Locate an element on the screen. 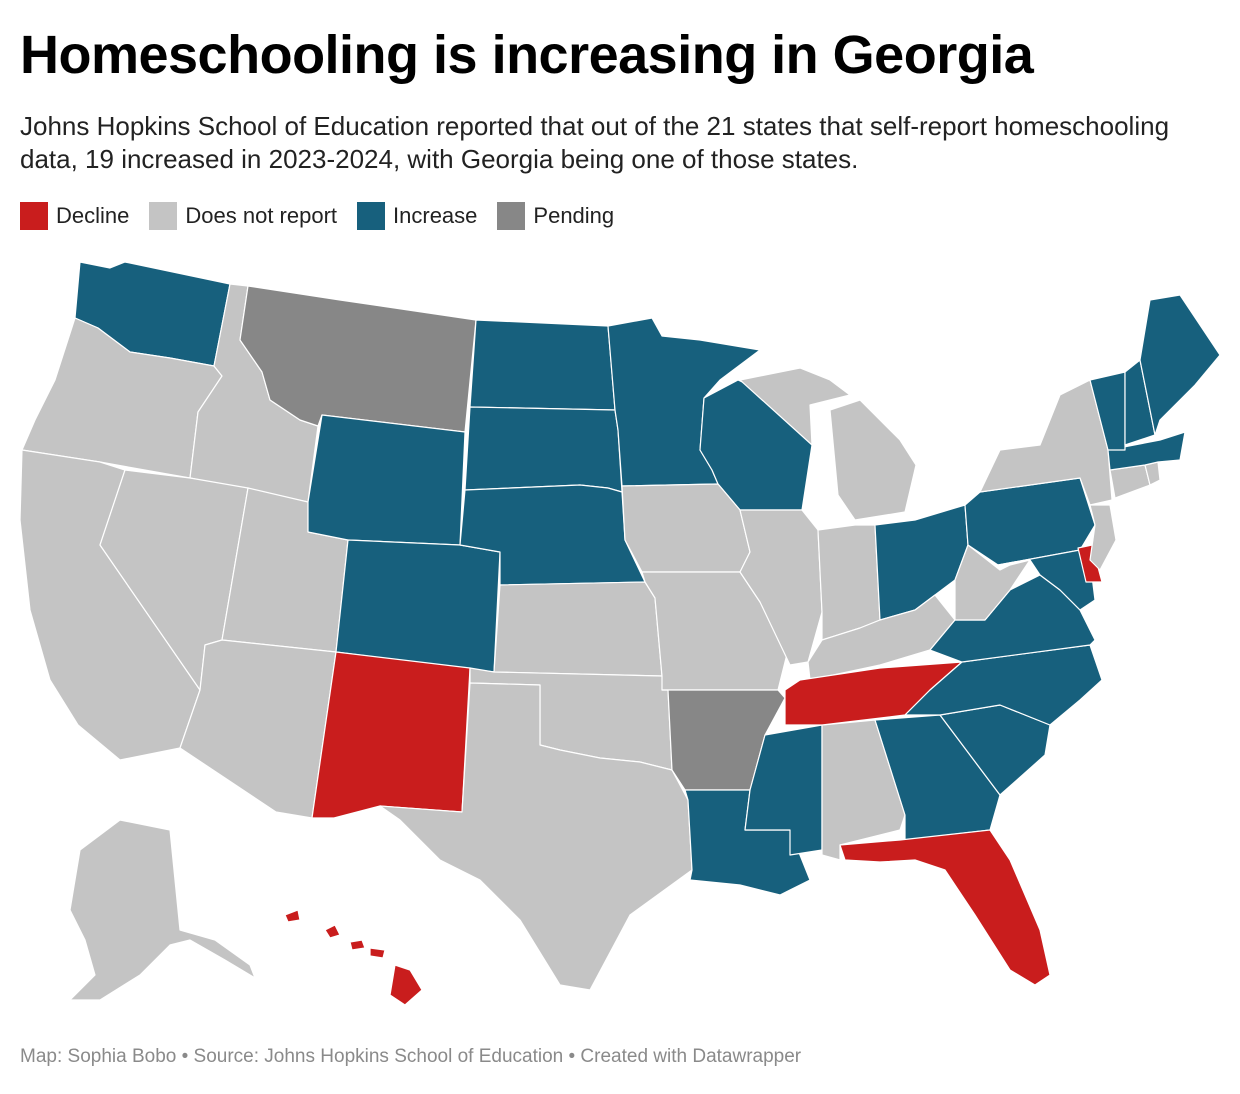 The height and width of the screenshot is (1094, 1240). state-ohio is located at coordinates (921, 562).